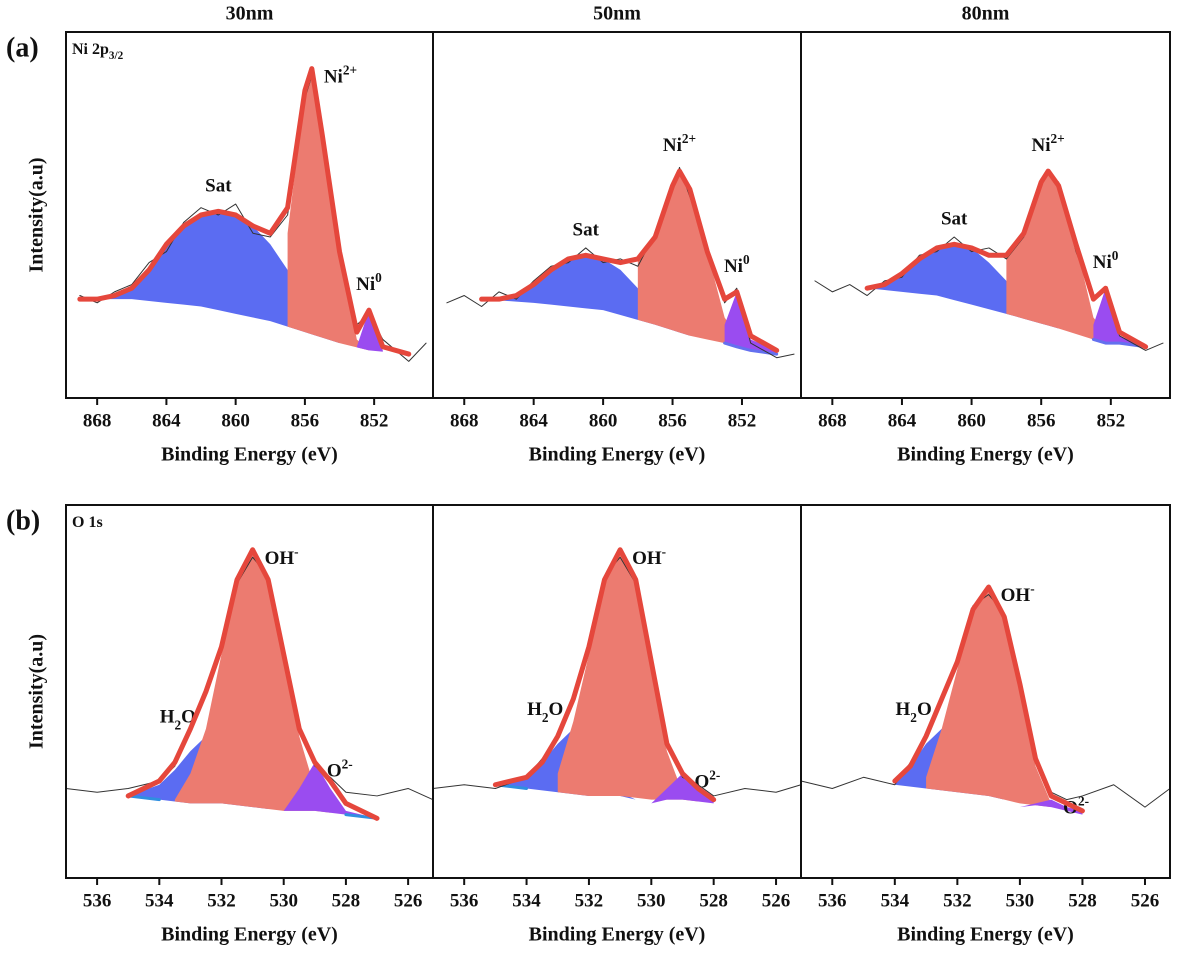  Describe the element at coordinates (116, 56) in the screenshot. I see `label-part: 3/2` at that location.